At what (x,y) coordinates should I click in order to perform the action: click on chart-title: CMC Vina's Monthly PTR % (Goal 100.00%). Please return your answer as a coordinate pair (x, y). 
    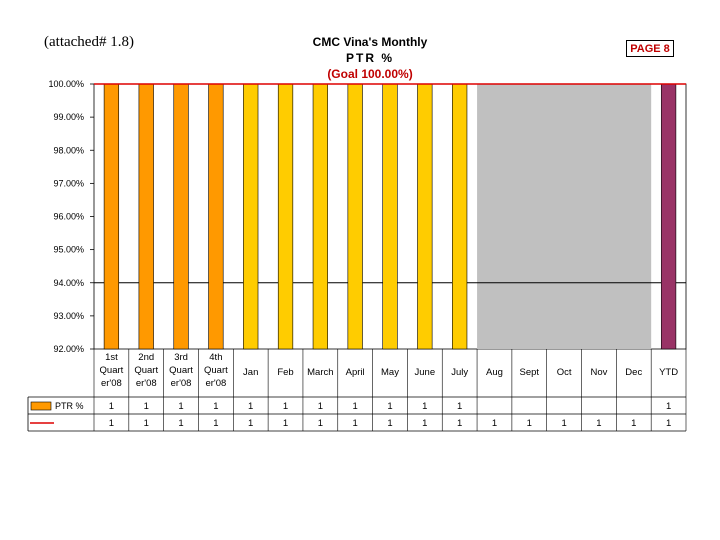
    Looking at the image, I should click on (370, 58).